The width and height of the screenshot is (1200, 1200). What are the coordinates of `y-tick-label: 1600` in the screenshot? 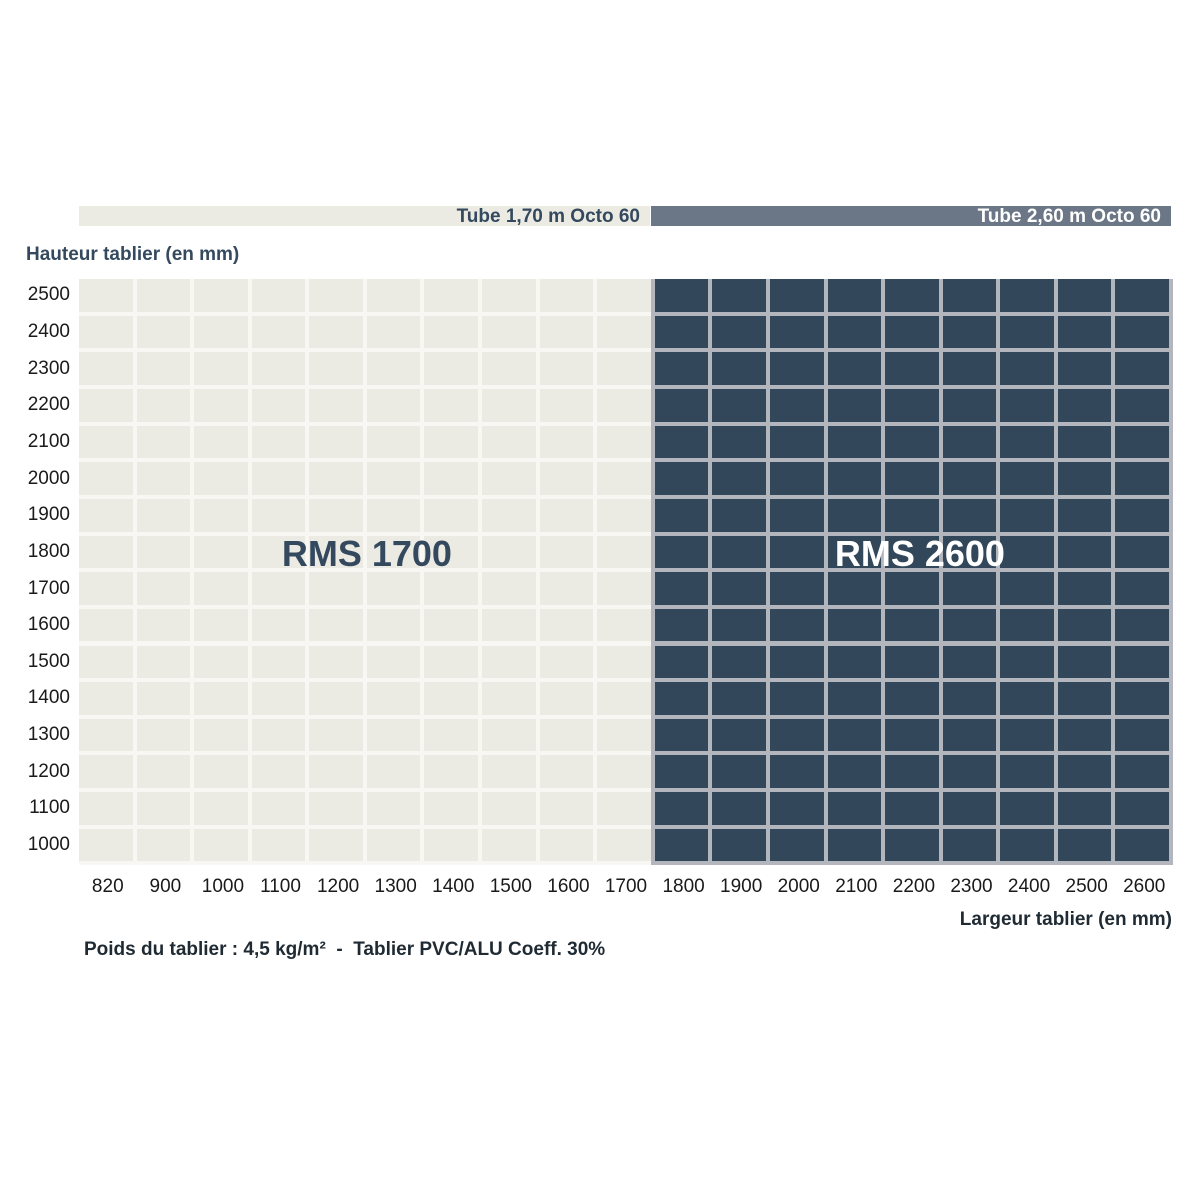 It's located at (48, 625).